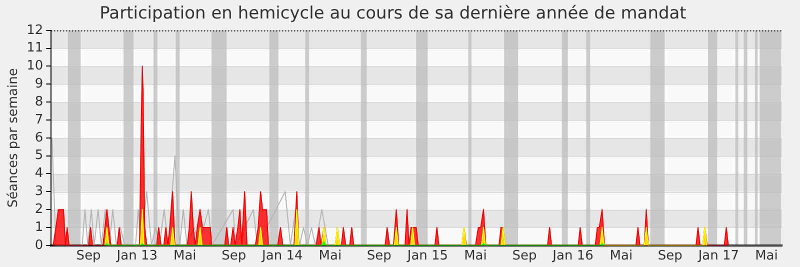 The height and width of the screenshot is (267, 800). What do you see at coordinates (427, 256) in the screenshot?
I see `x-tick-label: Jan 15` at bounding box center [427, 256].